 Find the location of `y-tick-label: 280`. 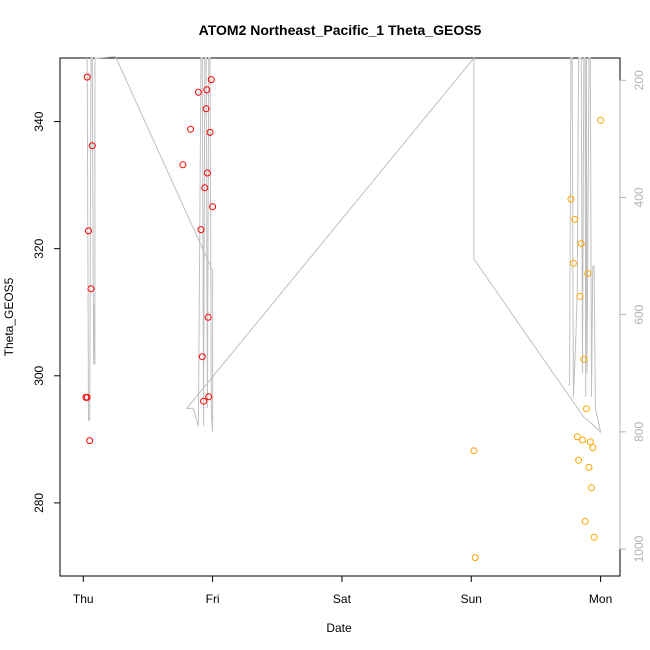

y-tick-label: 280 is located at coordinates (39, 503).